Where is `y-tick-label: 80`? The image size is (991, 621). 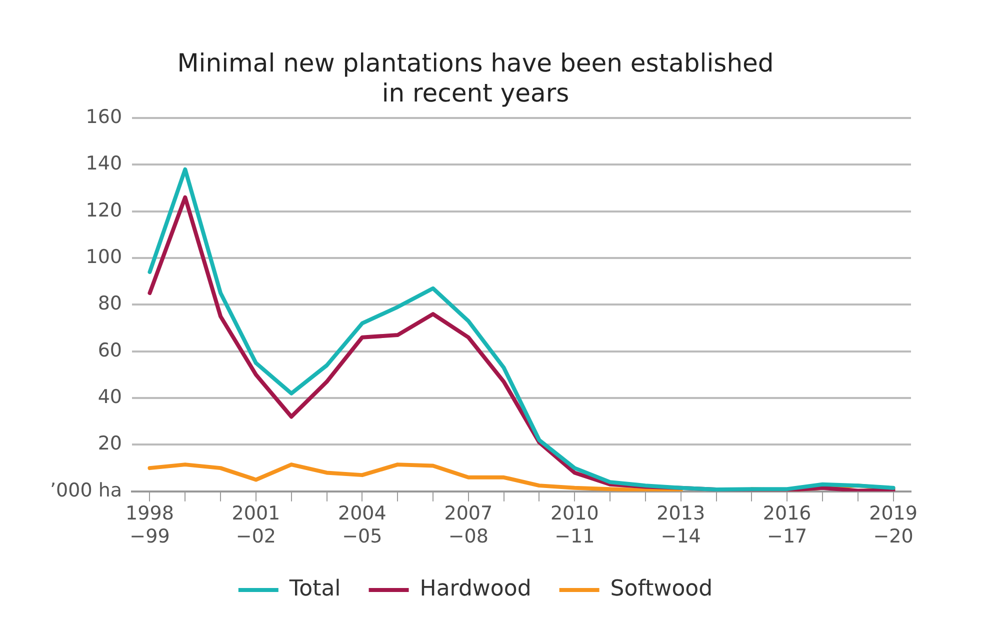
y-tick-label: 80 is located at coordinates (110, 303).